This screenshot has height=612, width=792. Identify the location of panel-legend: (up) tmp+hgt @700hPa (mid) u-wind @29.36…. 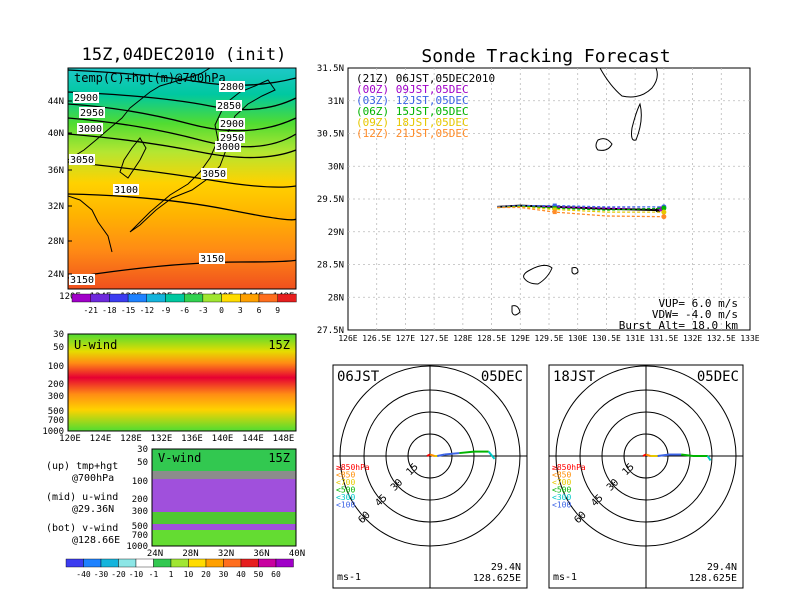
(83, 503).